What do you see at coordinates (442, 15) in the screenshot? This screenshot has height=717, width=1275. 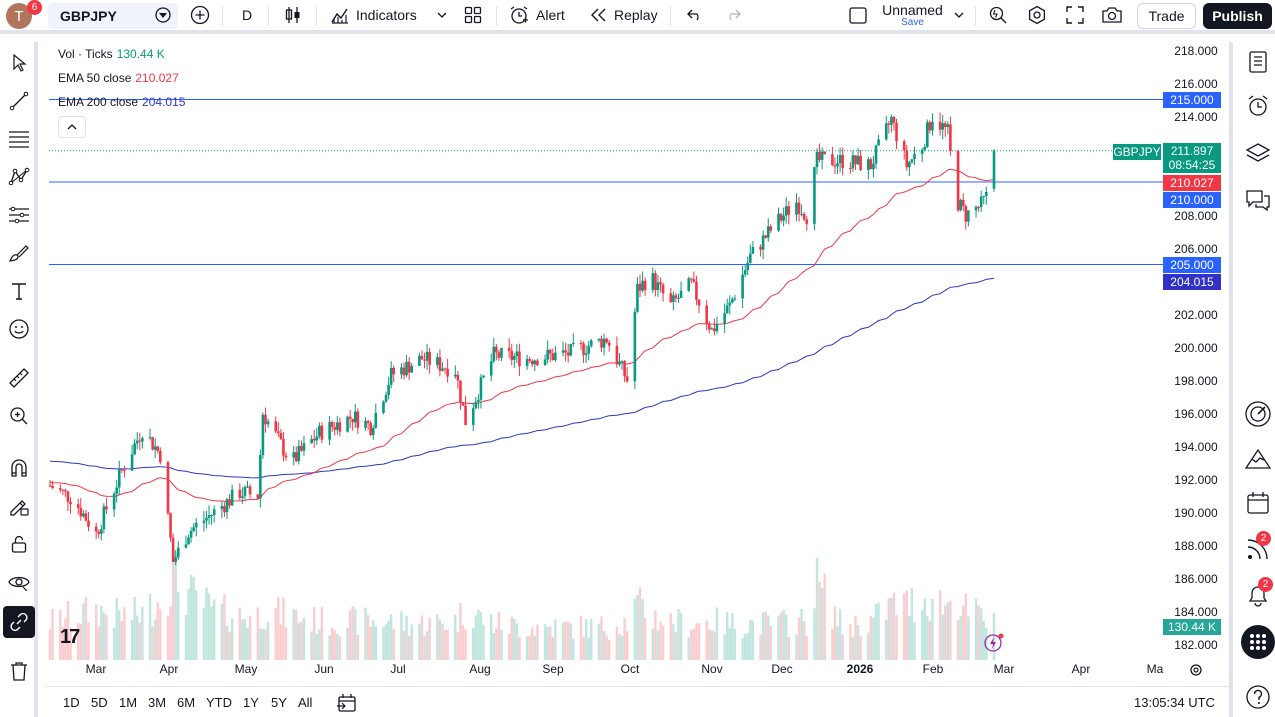 I see `indicators-dropdown-chevron-icon` at bounding box center [442, 15].